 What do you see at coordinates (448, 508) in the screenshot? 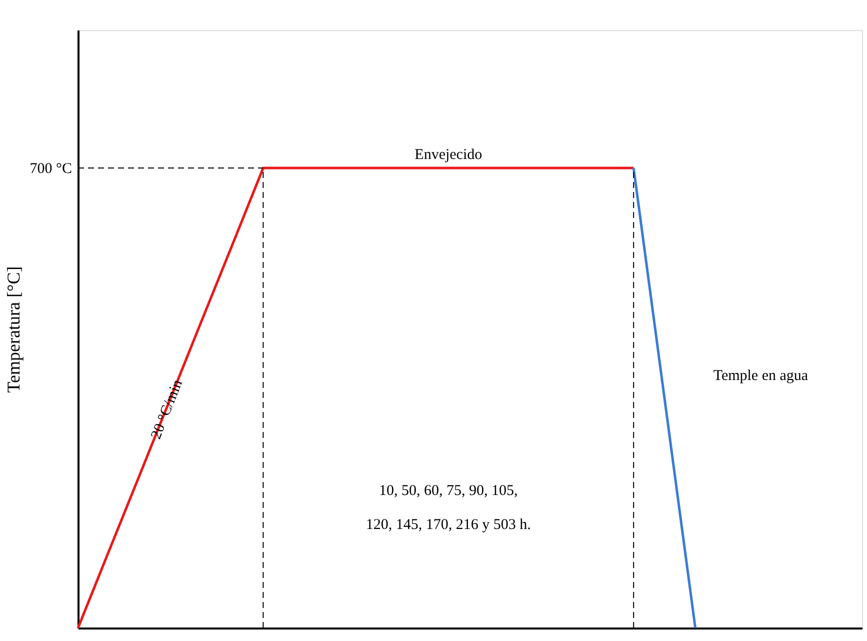
I see `text: 10, 50, 60, 75, 90, 105, 120, 145, 170, 216 y 503 h.` at bounding box center [448, 508].